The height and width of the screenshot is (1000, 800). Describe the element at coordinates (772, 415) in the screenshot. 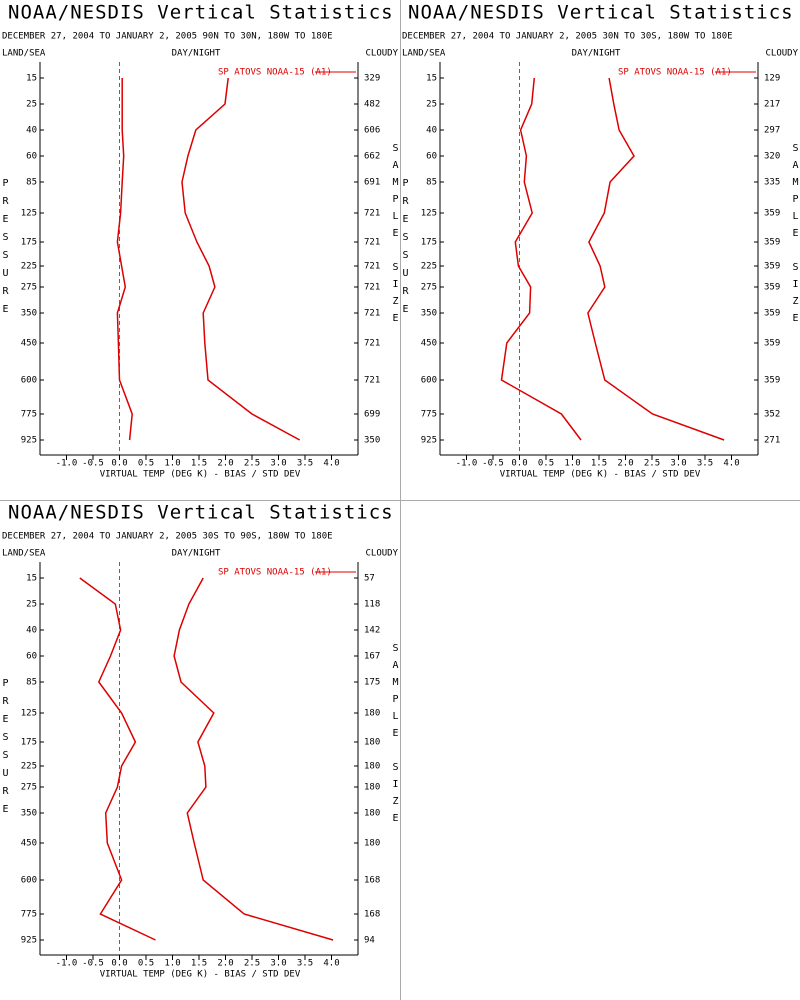

I see `sample-size-label: 352` at that location.